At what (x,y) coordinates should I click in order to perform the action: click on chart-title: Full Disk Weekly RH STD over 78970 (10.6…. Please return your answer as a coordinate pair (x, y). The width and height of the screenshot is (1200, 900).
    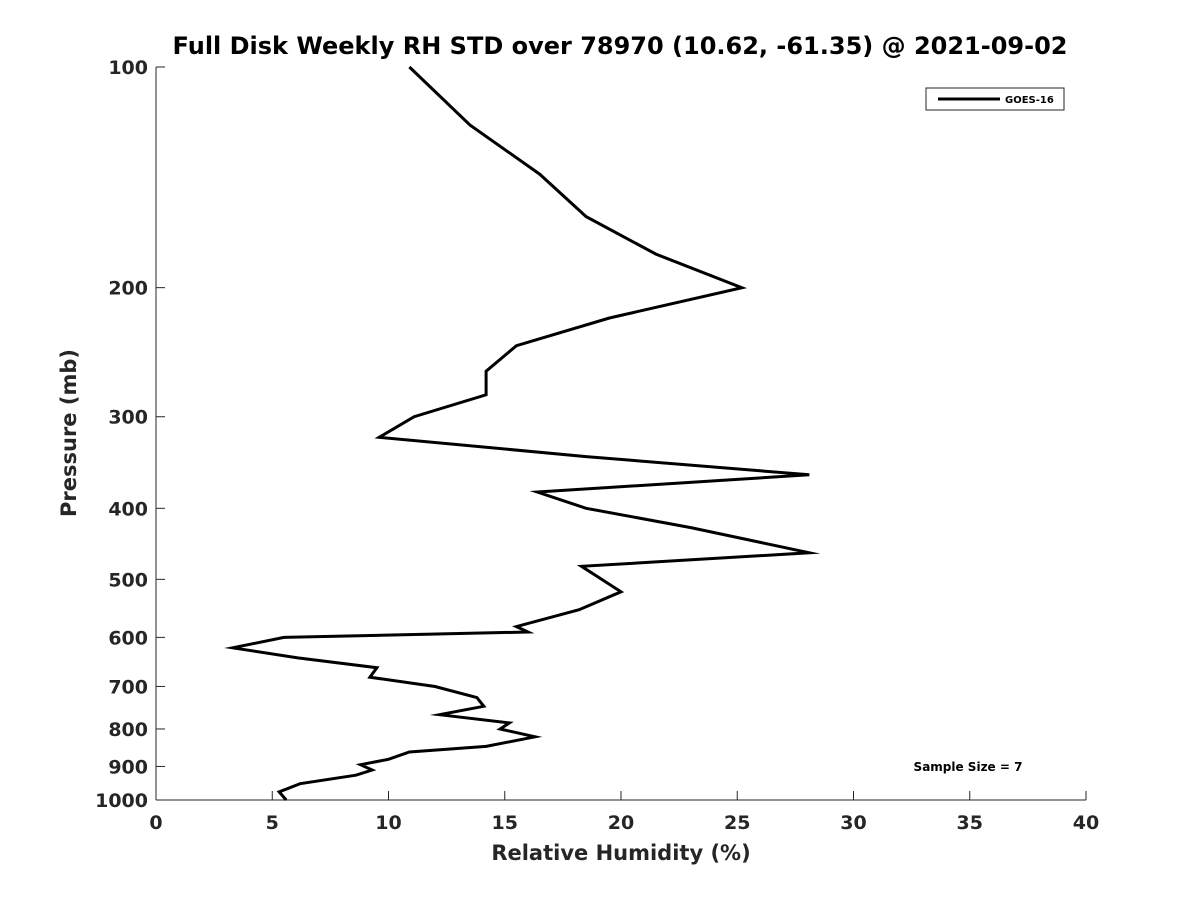
    Looking at the image, I should click on (620, 46).